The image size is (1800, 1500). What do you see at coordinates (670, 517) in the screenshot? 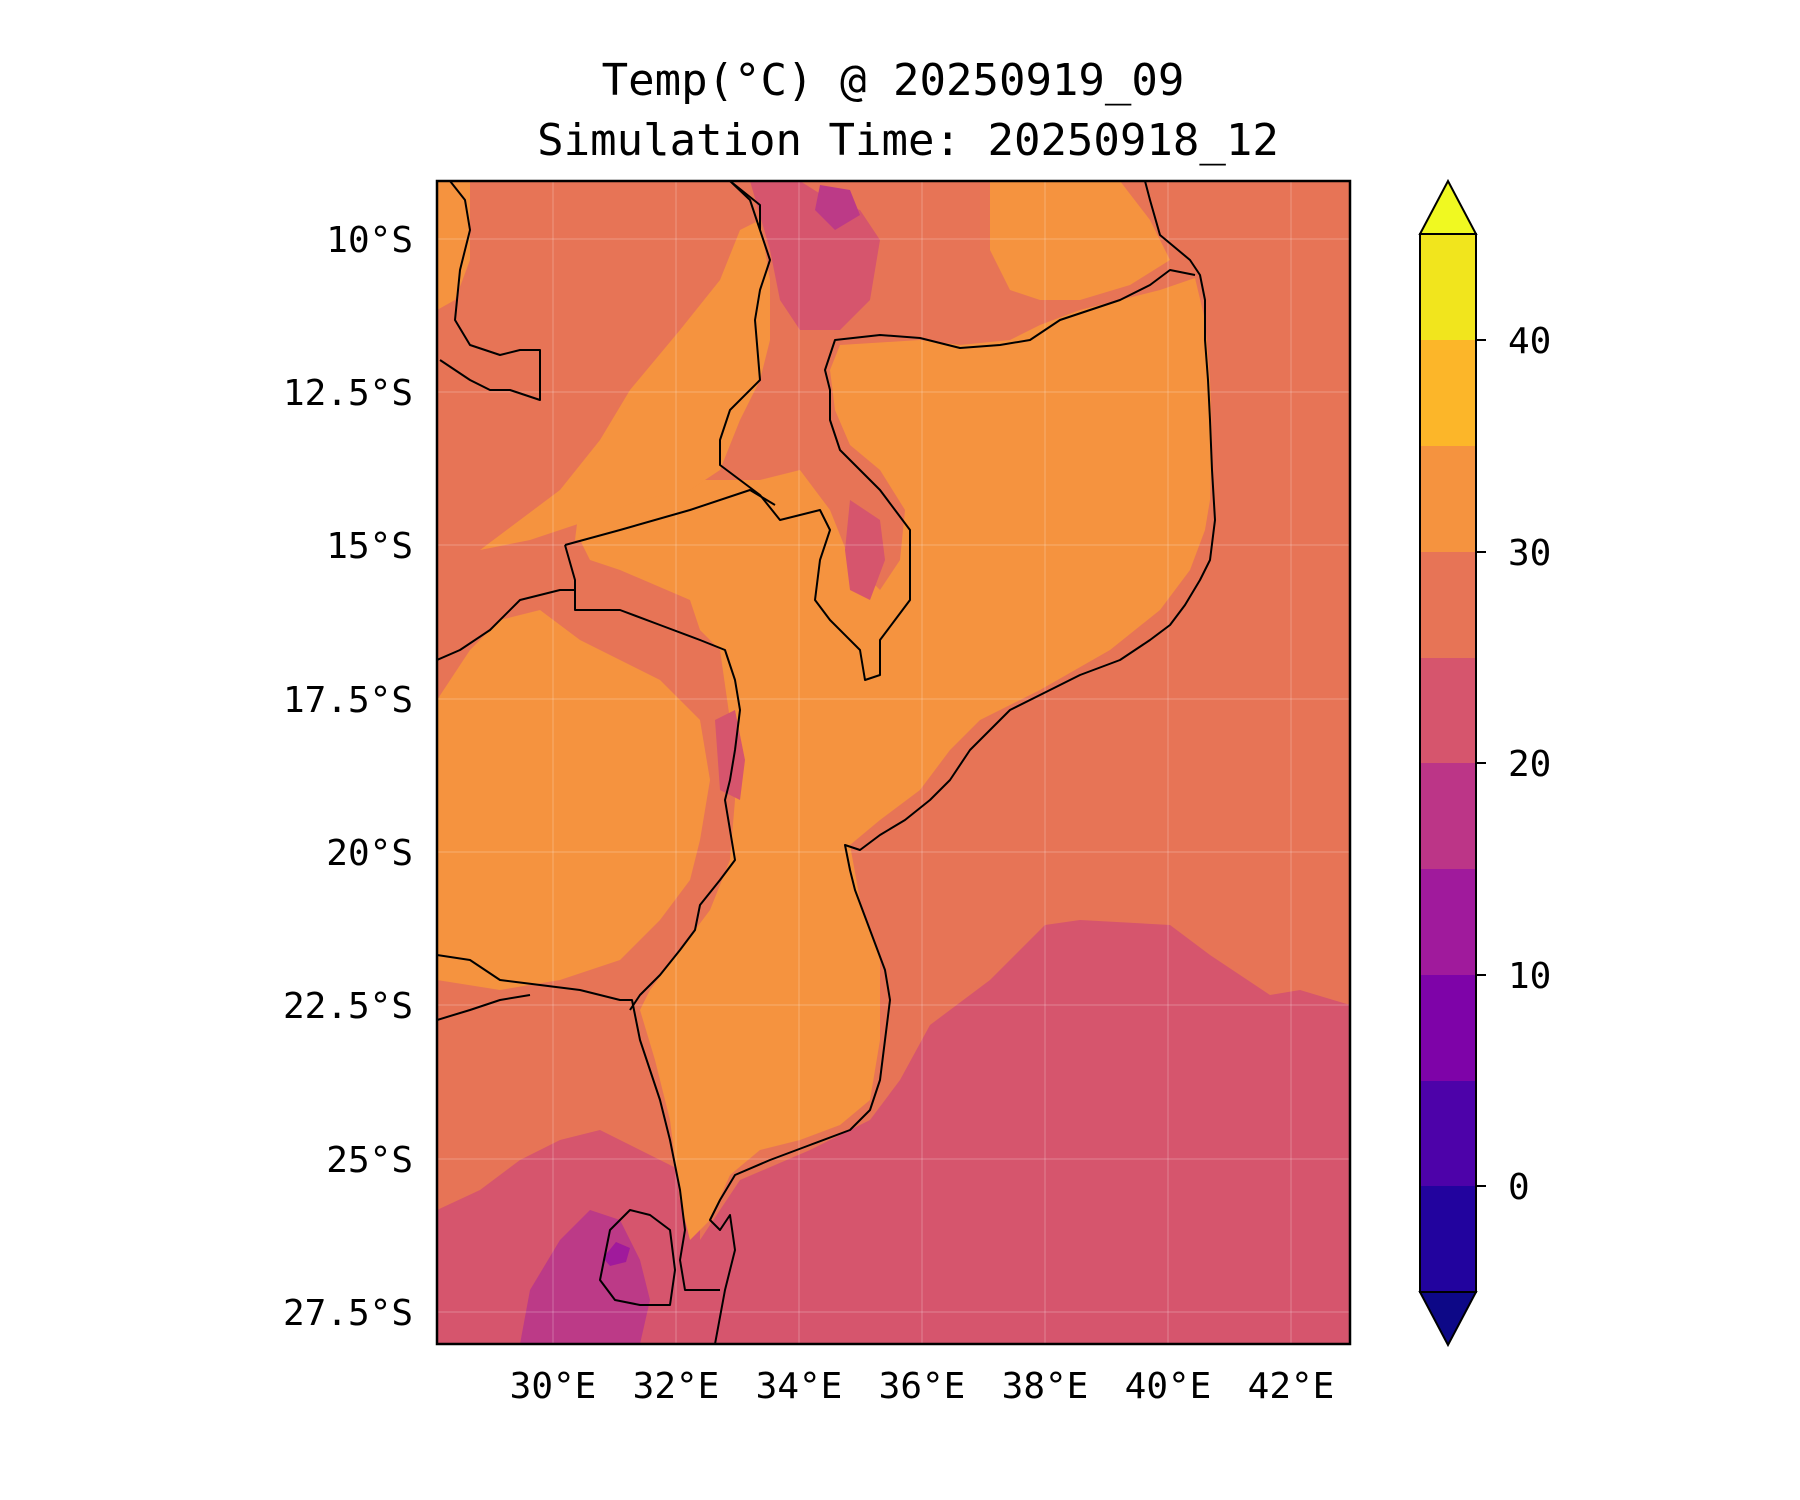
I see `border-zambia-mozambique` at bounding box center [670, 517].